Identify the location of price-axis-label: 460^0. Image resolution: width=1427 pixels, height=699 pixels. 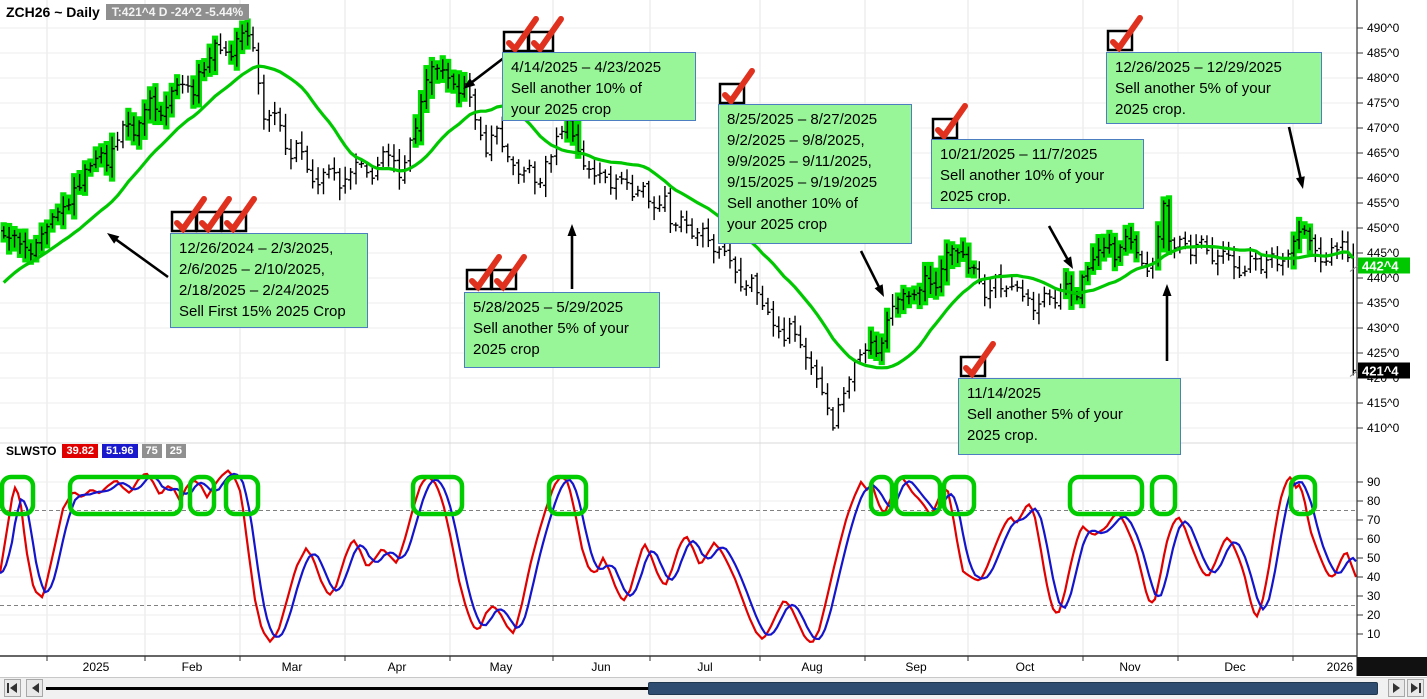
(1383, 178).